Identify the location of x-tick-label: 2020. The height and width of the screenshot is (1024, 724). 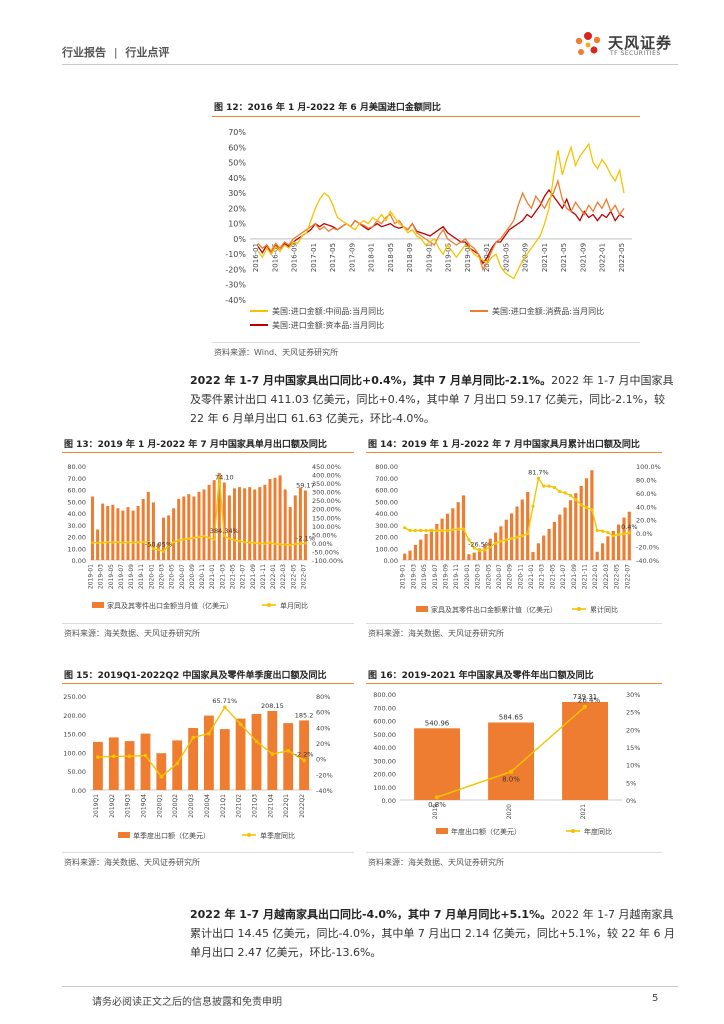
(509, 811).